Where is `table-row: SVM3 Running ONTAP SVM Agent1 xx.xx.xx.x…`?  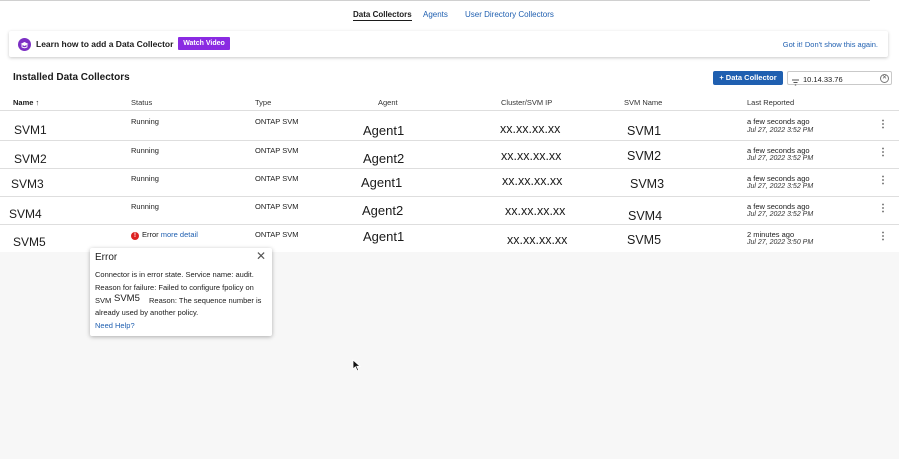 table-row: SVM3 Running ONTAP SVM Agent1 xx.xx.xx.x… is located at coordinates (449, 183).